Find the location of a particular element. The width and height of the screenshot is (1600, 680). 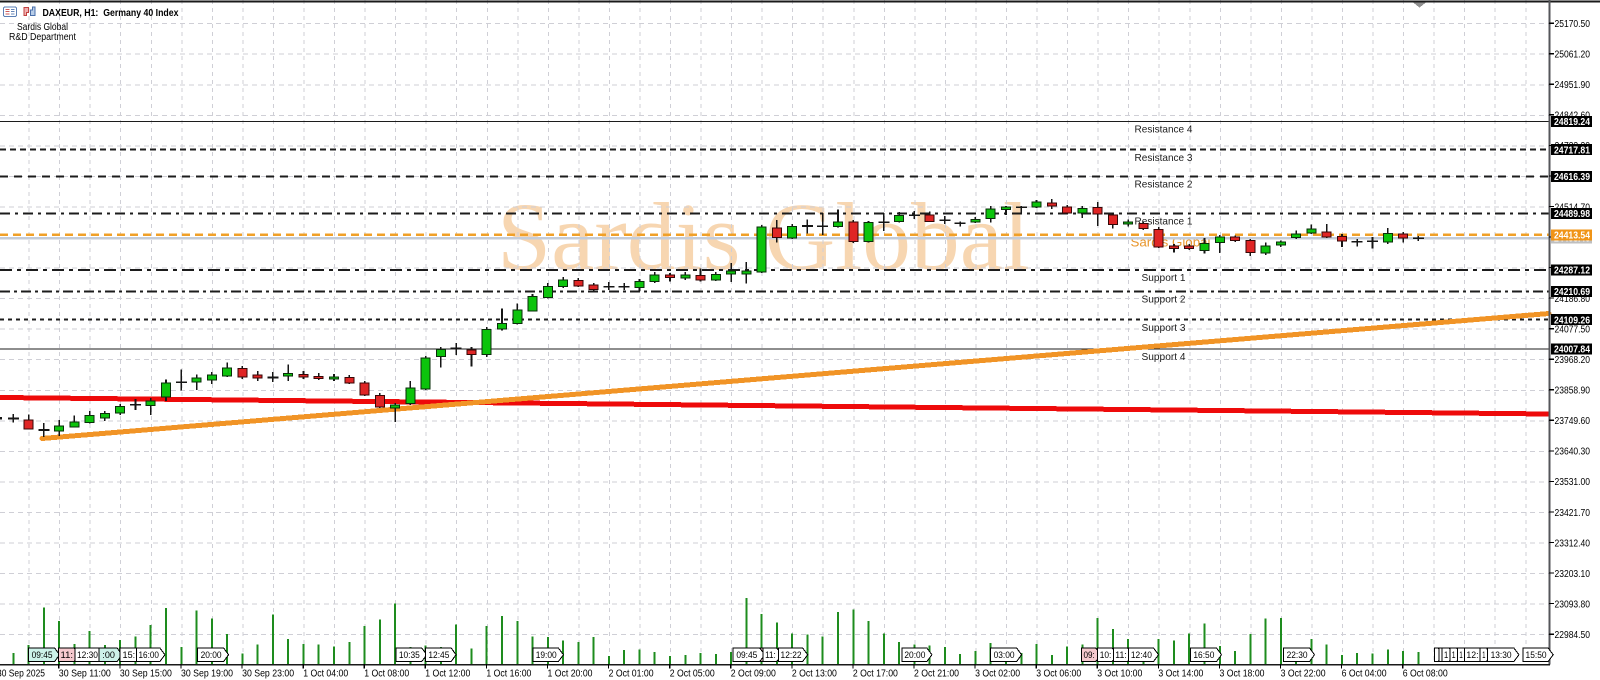

svg-text: 24077.50 is located at coordinates (1573, 330).